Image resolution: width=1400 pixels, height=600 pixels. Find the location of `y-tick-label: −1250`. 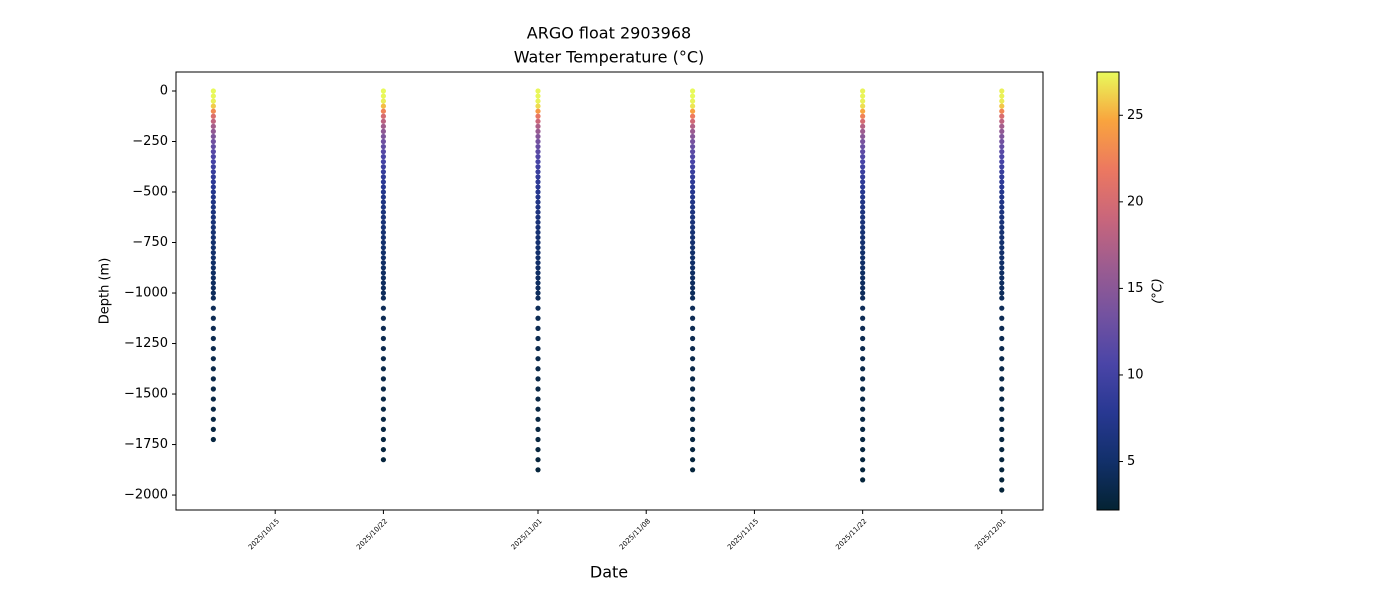

y-tick-label: −1250 is located at coordinates (146, 343).